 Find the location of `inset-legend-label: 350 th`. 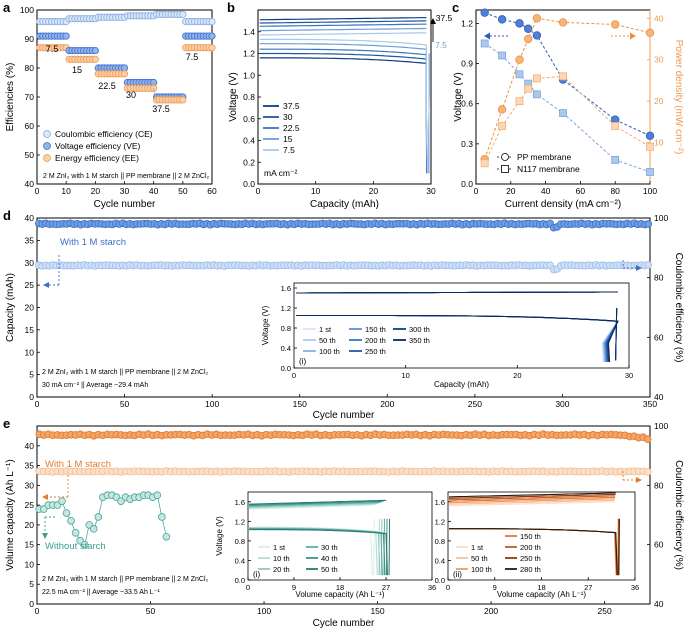

inset-legend-label: 350 th is located at coordinates (419, 340).